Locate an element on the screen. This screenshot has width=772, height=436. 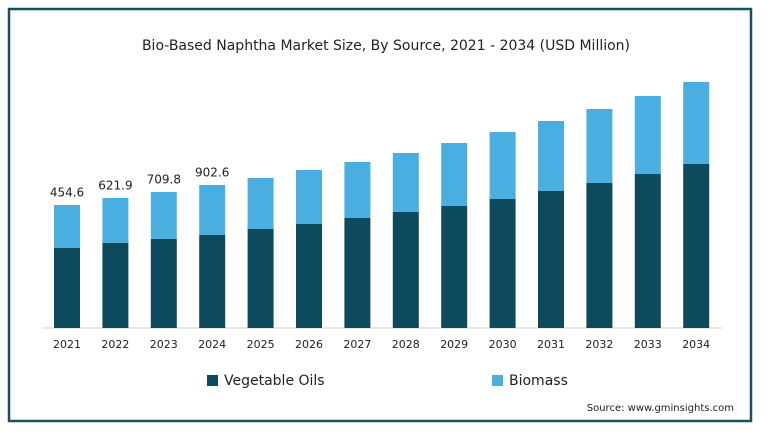
x-tick-label: 2025 is located at coordinates (261, 344).